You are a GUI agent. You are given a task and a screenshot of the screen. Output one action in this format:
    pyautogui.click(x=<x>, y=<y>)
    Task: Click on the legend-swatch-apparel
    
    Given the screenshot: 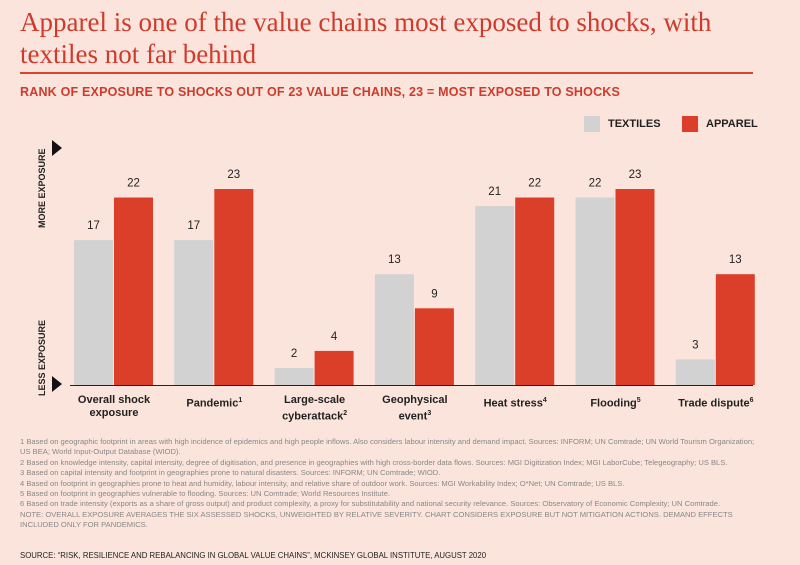 What is the action you would take?
    pyautogui.click(x=690, y=124)
    